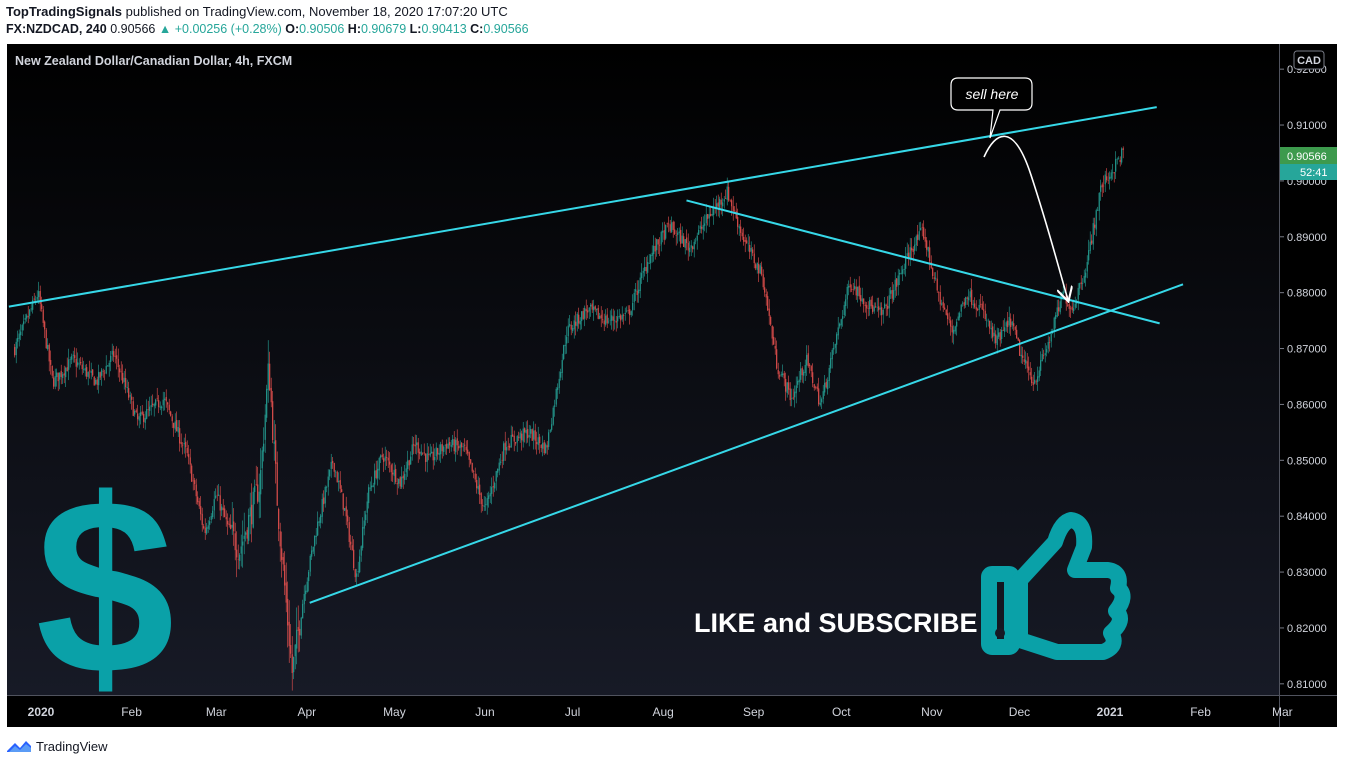  I want to click on x-tick-label: Mar, so click(1282, 712).